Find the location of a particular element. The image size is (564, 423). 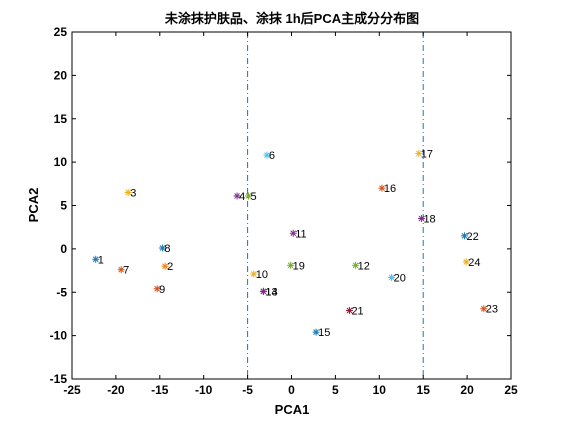

point-label-3: 3 is located at coordinates (133, 193).